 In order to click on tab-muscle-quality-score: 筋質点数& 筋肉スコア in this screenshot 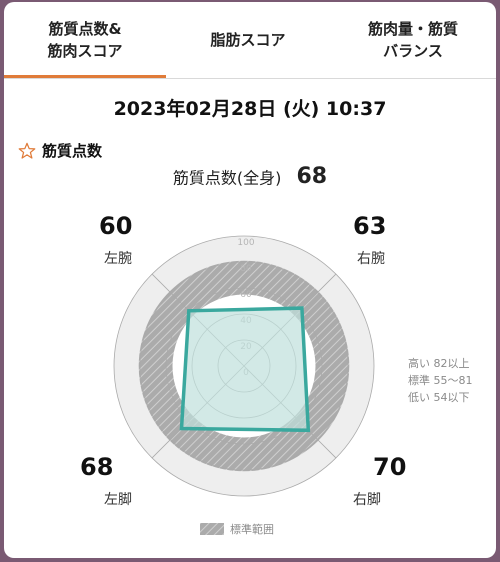, I will do `click(85, 40)`.